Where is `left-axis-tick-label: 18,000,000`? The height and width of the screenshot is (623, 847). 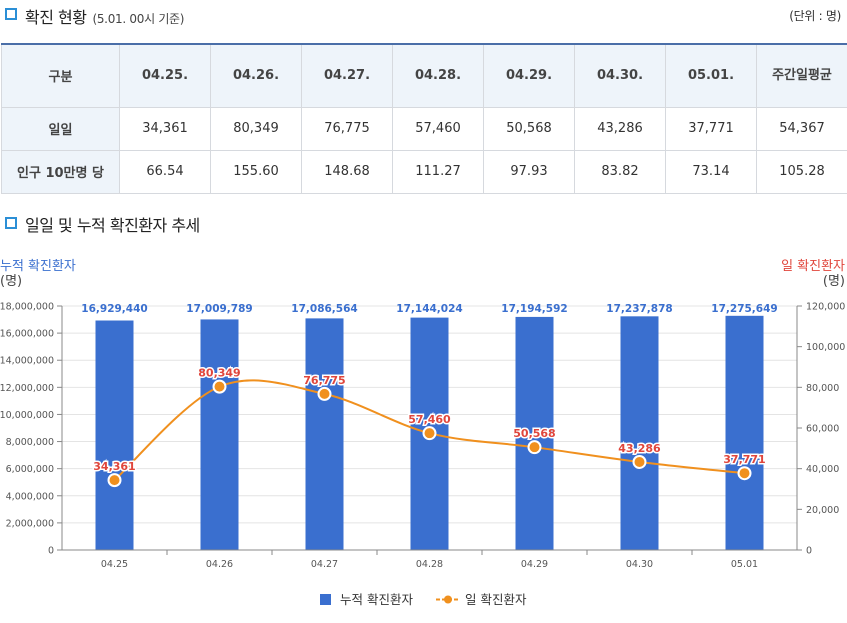
left-axis-tick-label: 18,000,000 is located at coordinates (27, 307).